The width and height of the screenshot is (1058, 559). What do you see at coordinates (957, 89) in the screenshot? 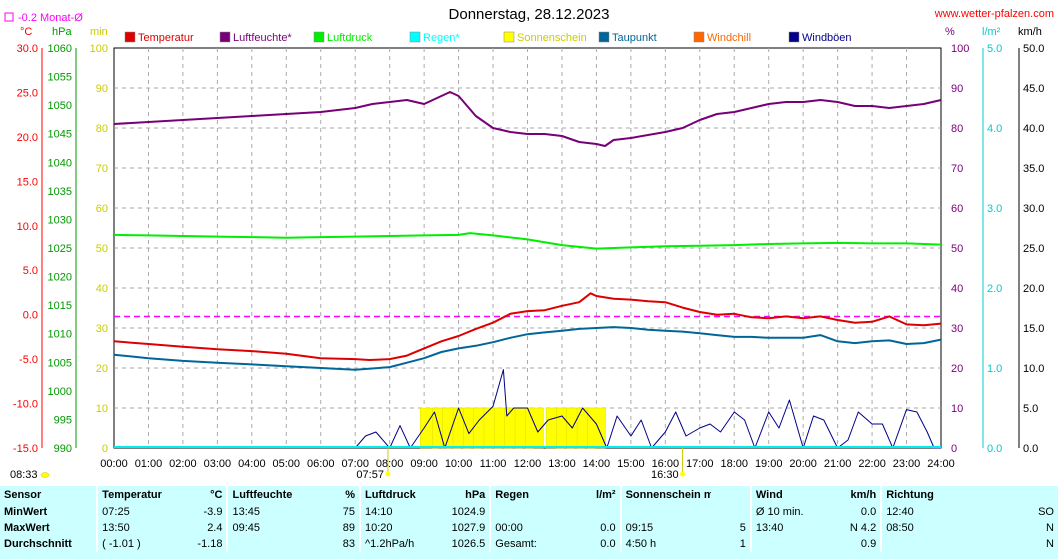
I see `humidity-tick-label: 90` at bounding box center [957, 89].